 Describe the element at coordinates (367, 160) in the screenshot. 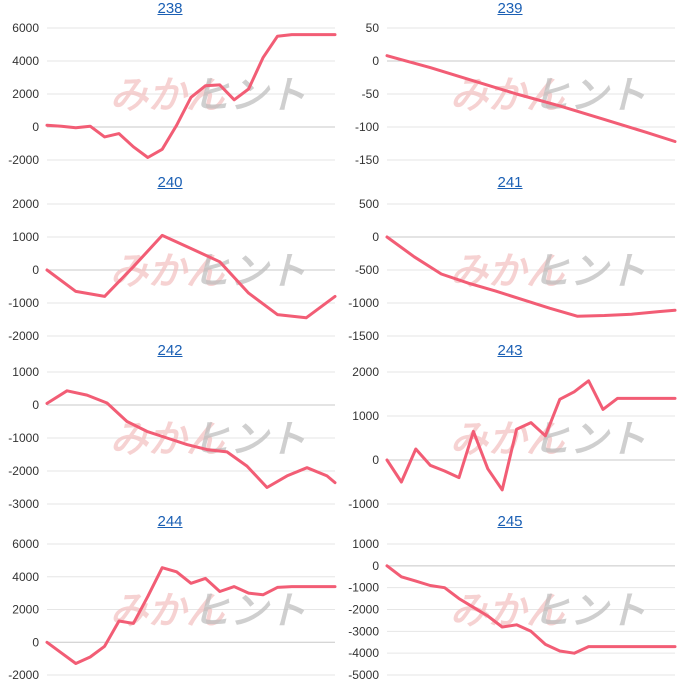

I see `y-tick-label: -150` at that location.